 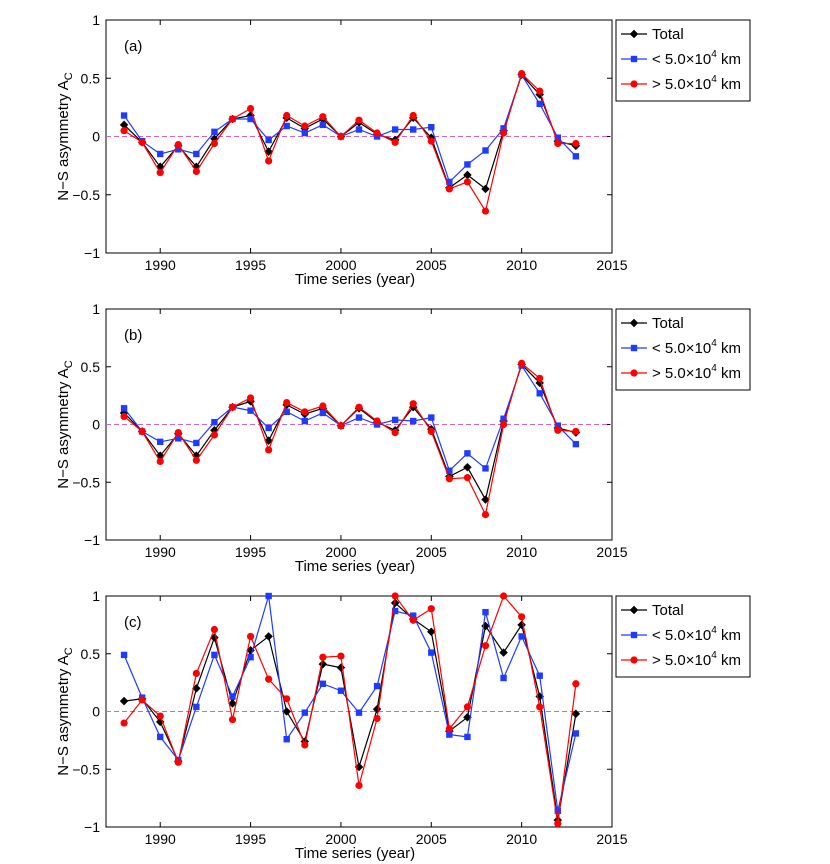 What do you see at coordinates (668, 34) in the screenshot?
I see `legend-entry: Total` at bounding box center [668, 34].